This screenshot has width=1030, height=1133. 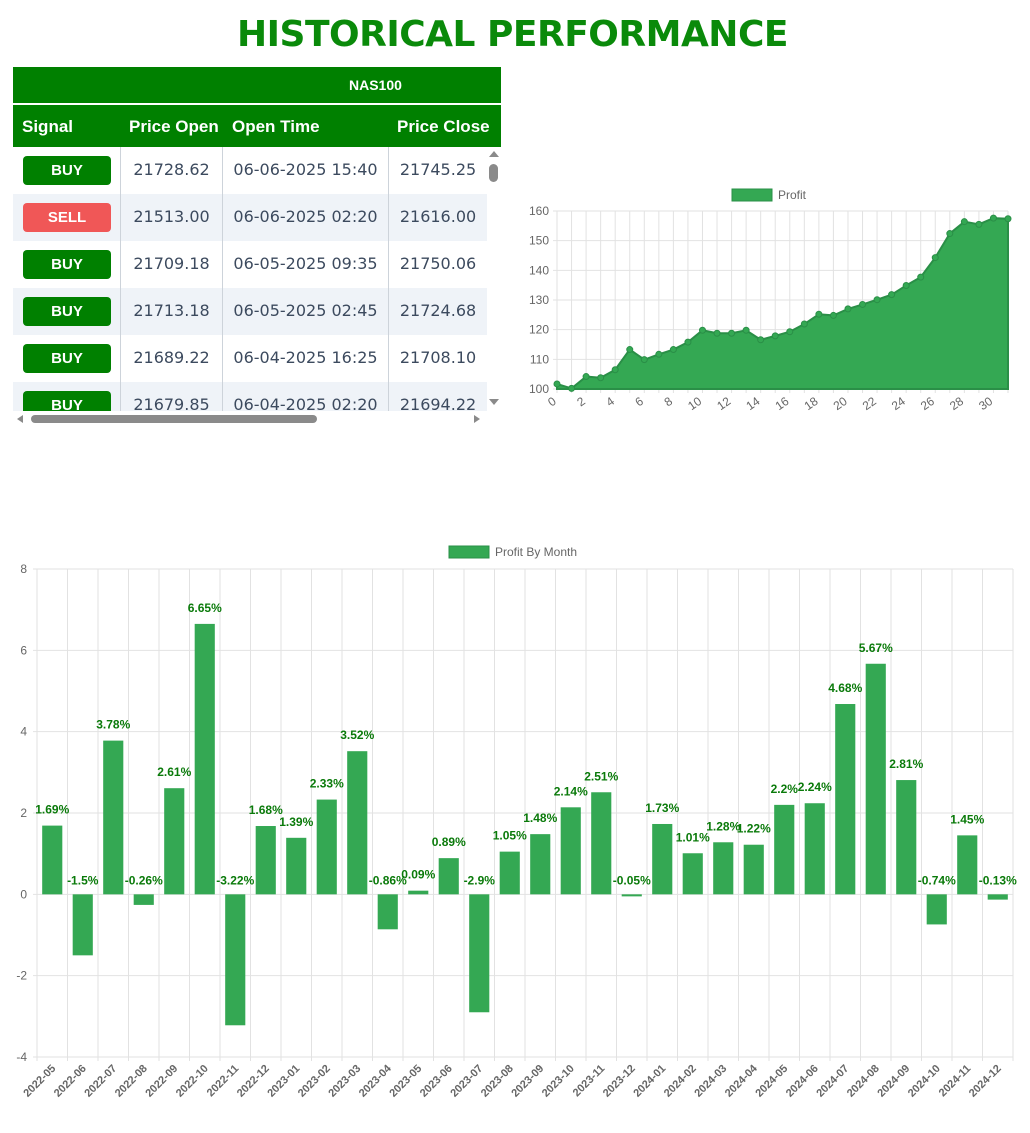 What do you see at coordinates (250, 396) in the screenshot?
I see `table-row: BUY 21679.85 06-04-2025 02:20 21694.22` at bounding box center [250, 396].